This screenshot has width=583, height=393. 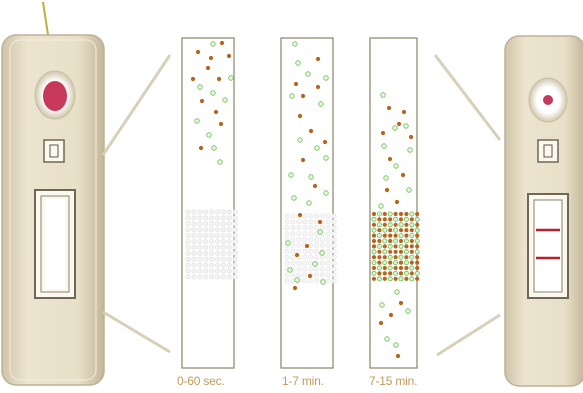 What do you see at coordinates (543, 211) in the screenshot?
I see `right-test-device` at bounding box center [543, 211].